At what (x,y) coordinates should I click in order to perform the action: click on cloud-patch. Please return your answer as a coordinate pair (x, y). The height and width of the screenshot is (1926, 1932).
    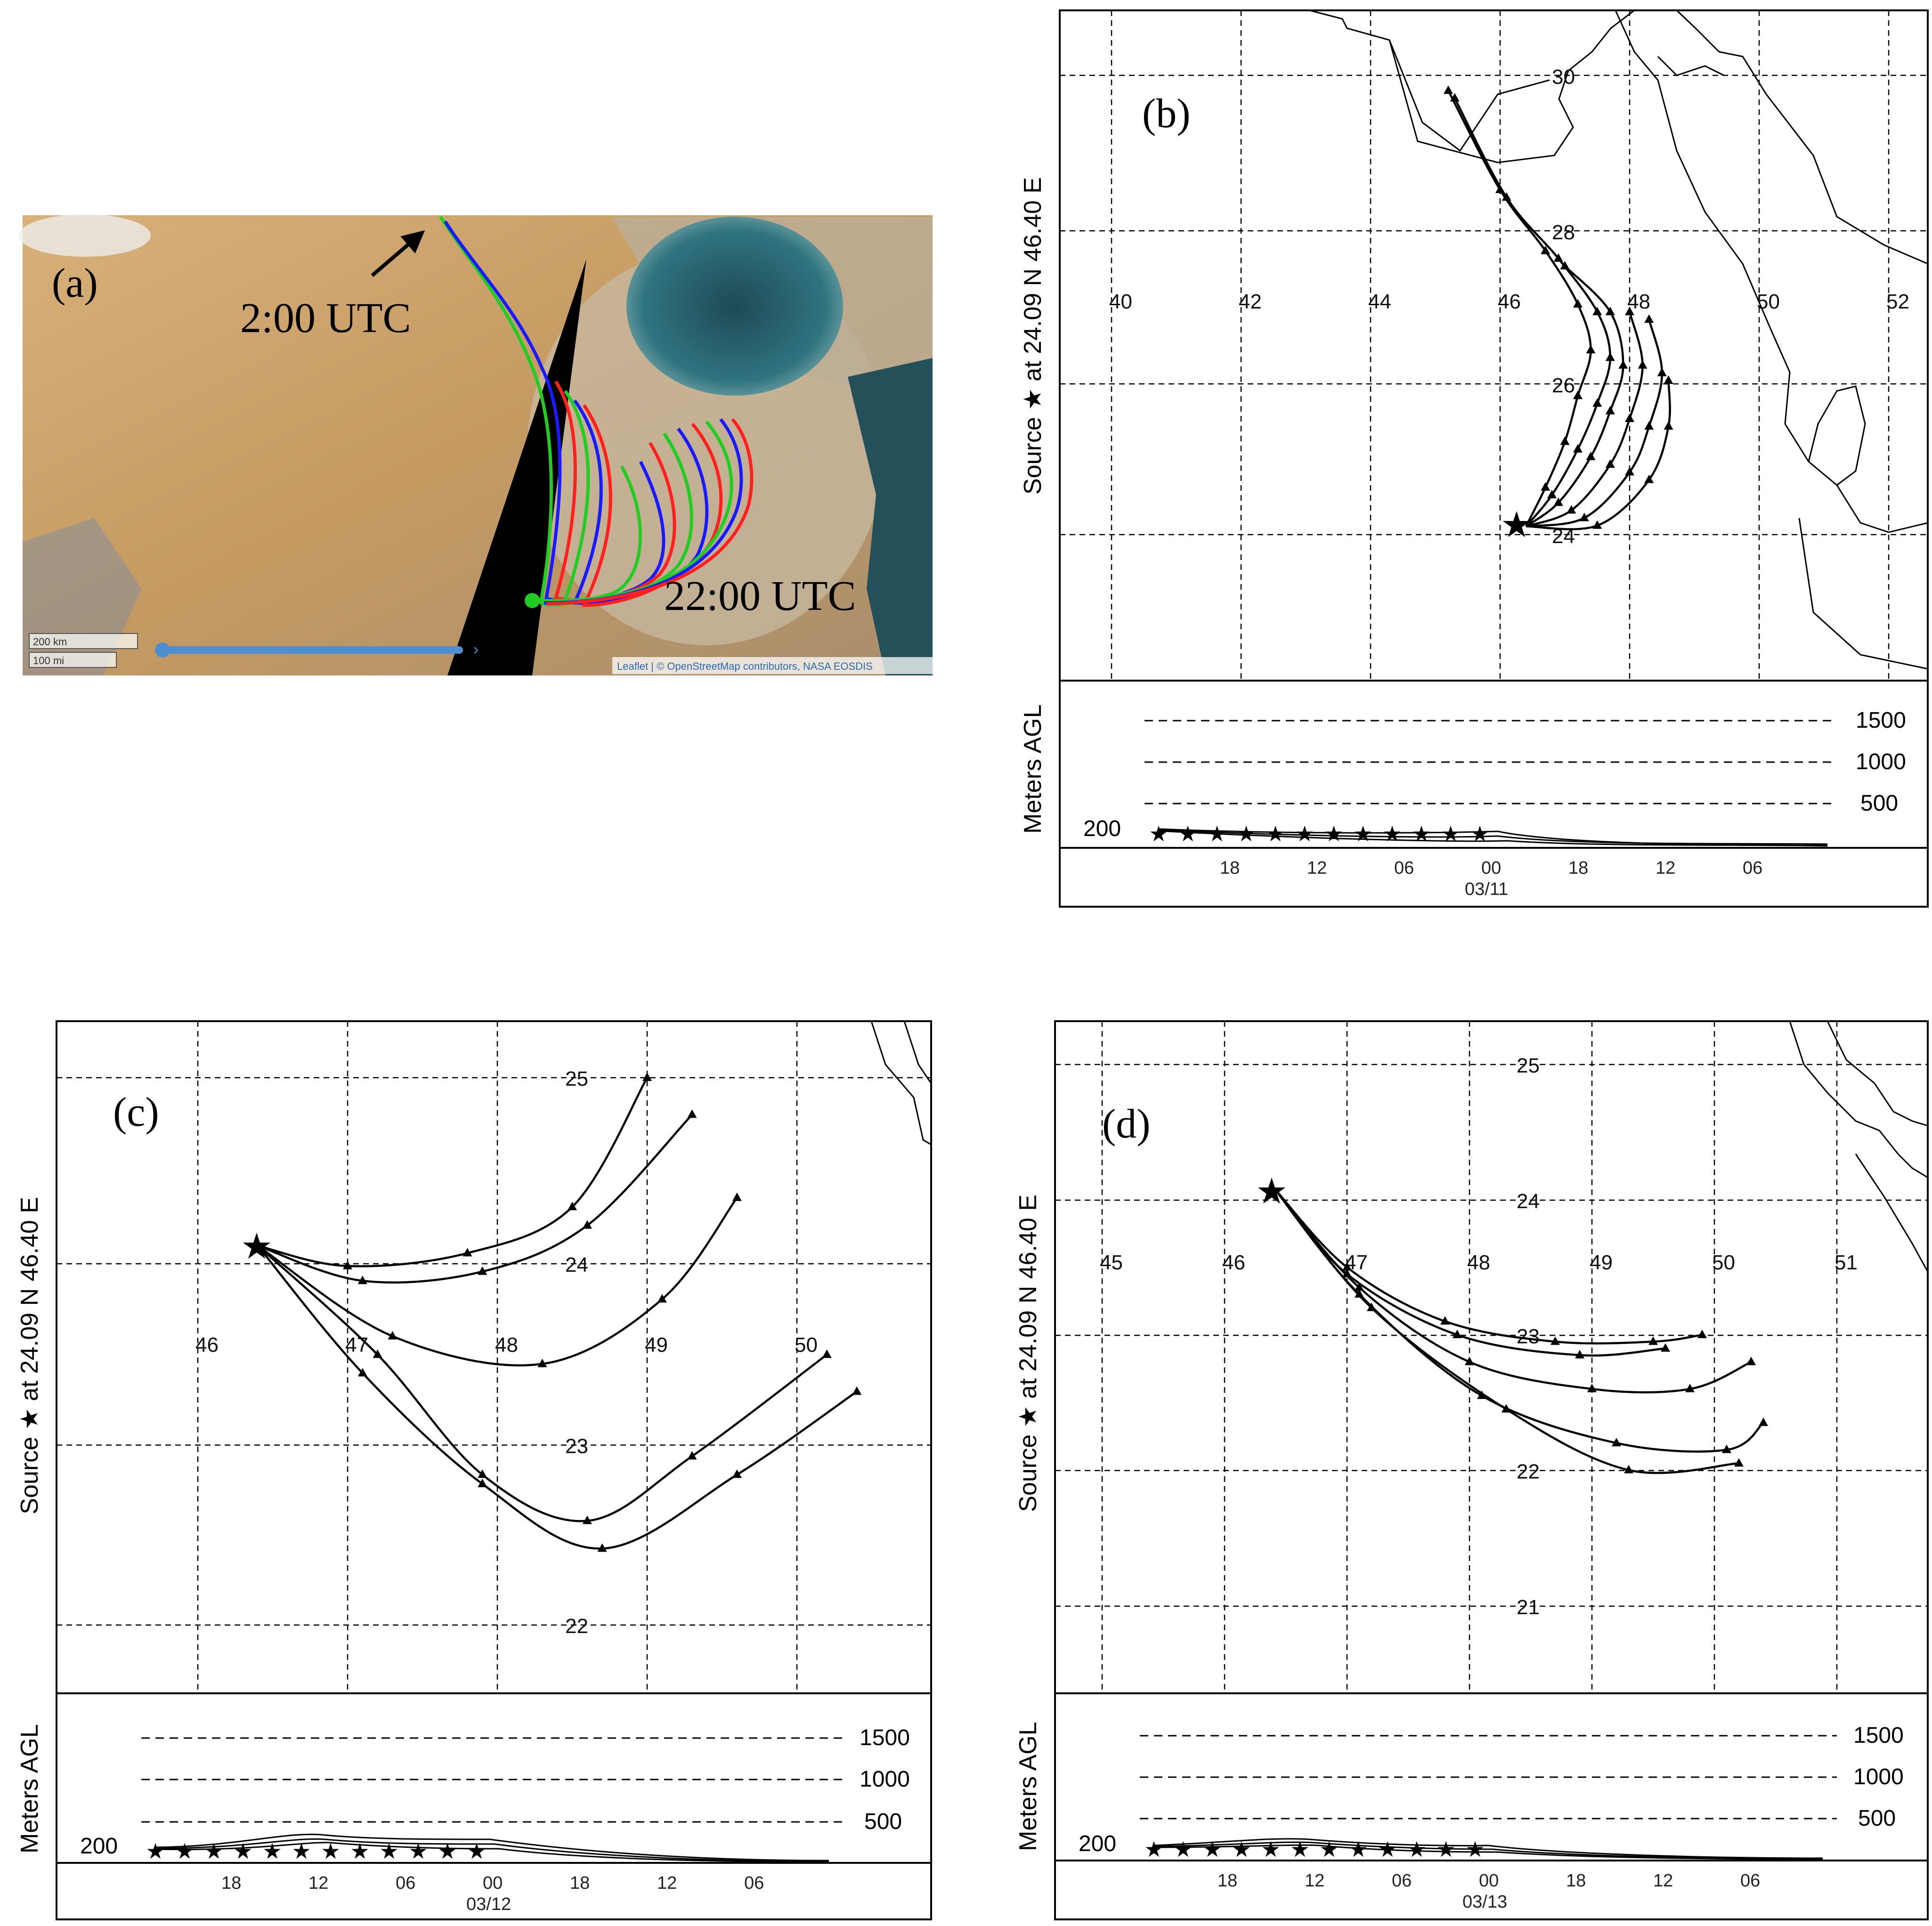
    Looking at the image, I should click on (85, 235).